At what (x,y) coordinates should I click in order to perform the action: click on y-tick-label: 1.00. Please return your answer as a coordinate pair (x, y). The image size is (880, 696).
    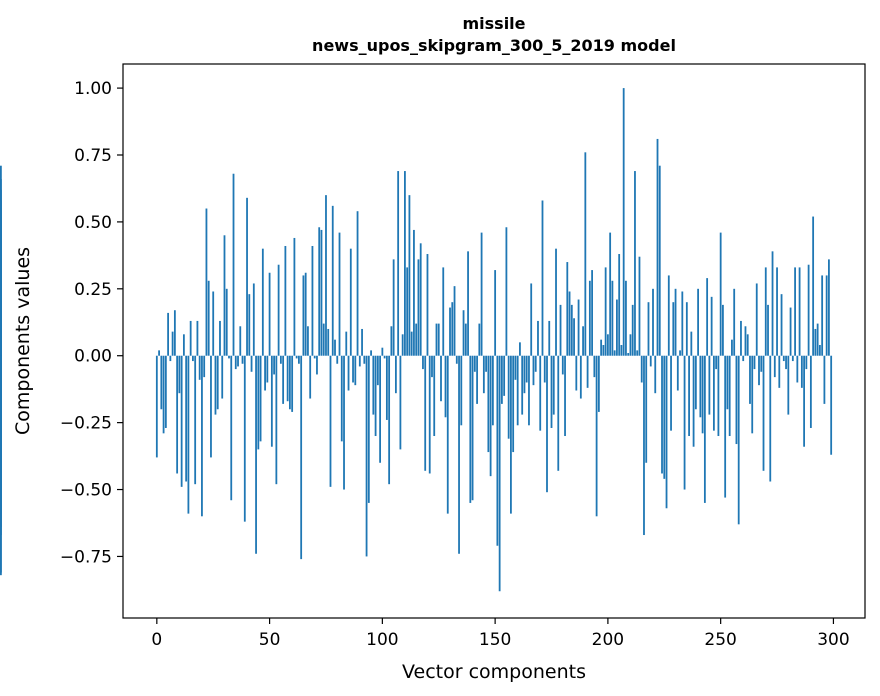
    Looking at the image, I should click on (93, 89).